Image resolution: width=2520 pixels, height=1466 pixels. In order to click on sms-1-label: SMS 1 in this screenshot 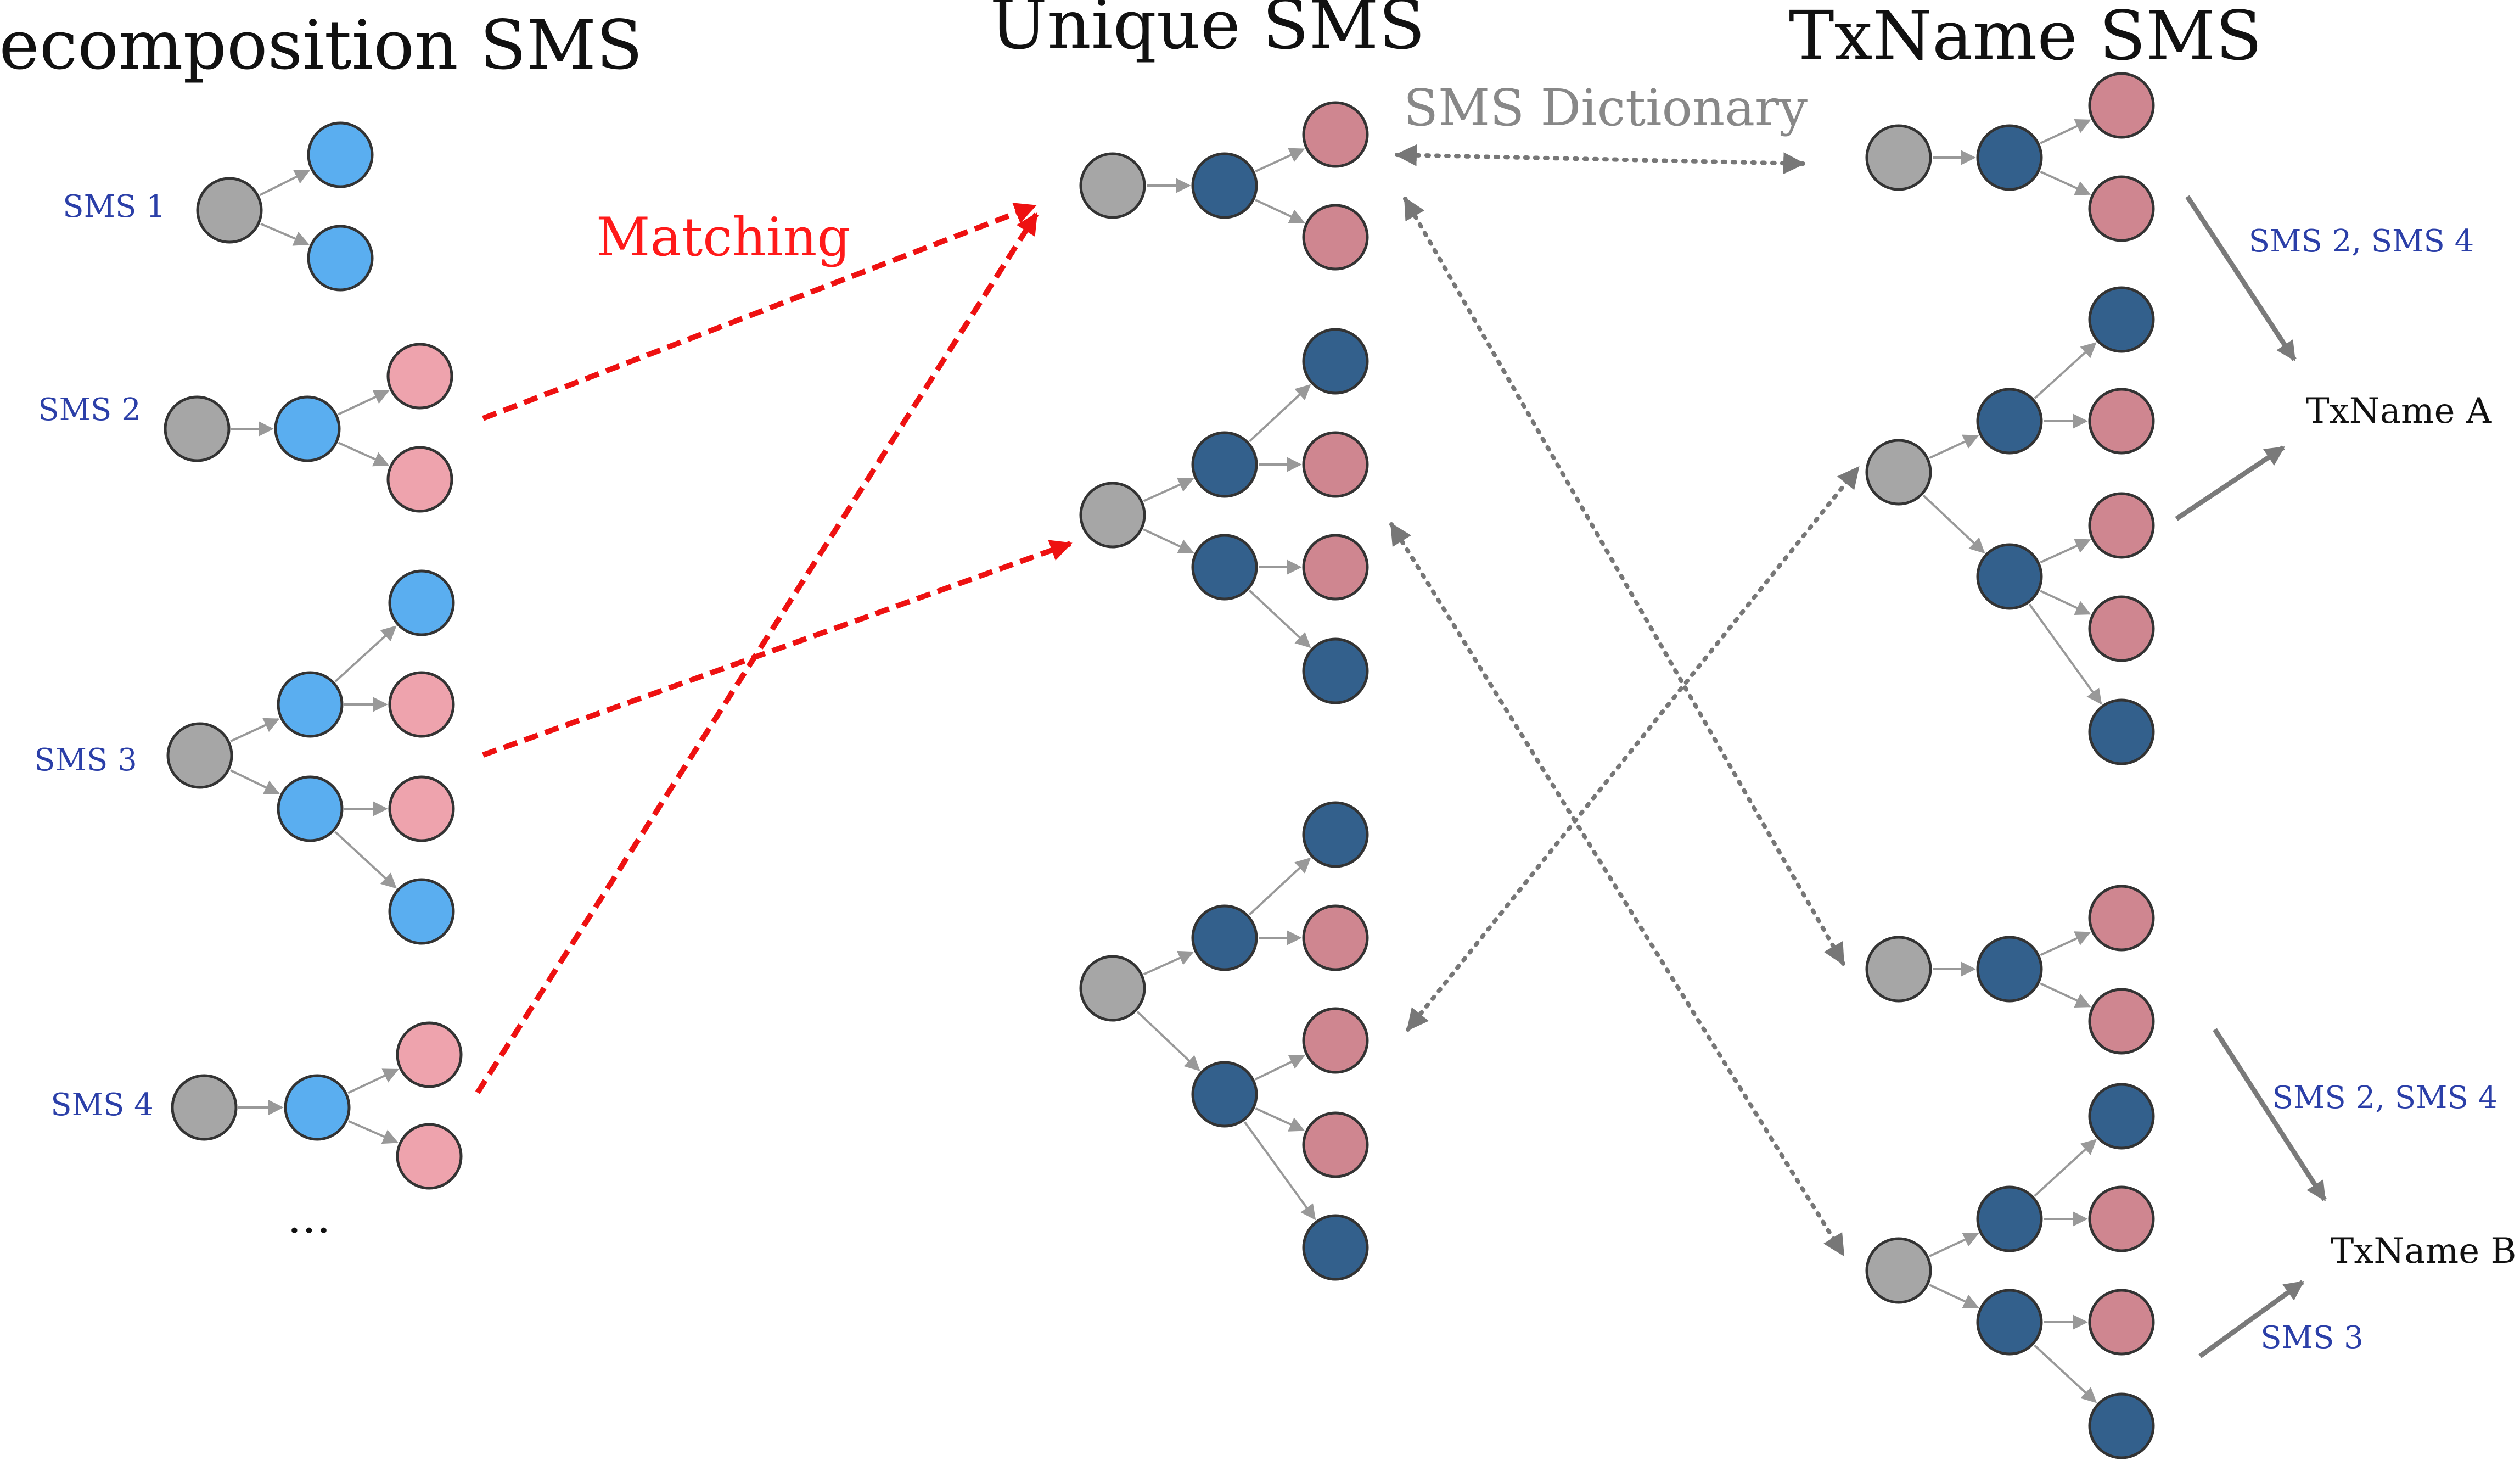, I will do `click(114, 207)`.